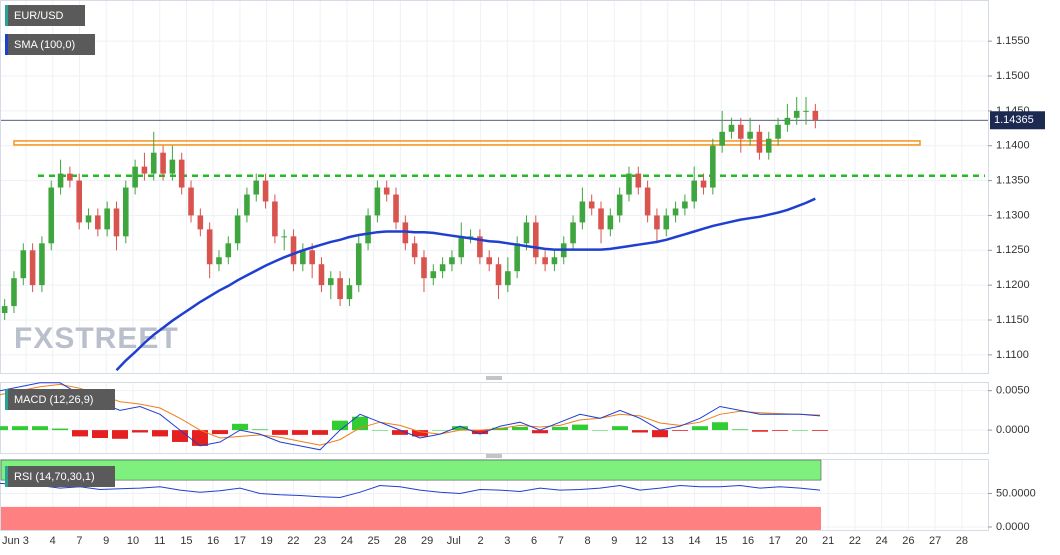 Image resolution: width=1060 pixels, height=555 pixels. I want to click on x-tick-label: 22, so click(293, 541).